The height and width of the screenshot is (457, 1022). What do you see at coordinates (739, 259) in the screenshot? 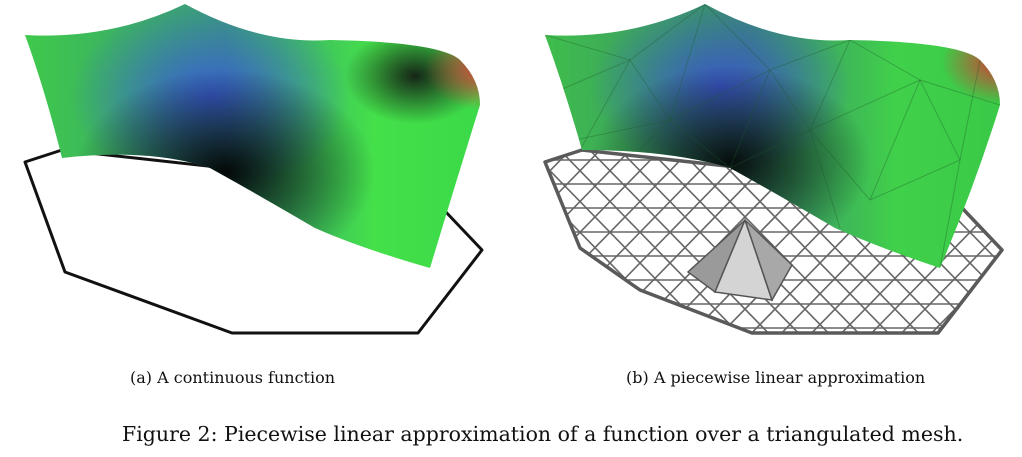
I see `hat-function-pyramid` at bounding box center [739, 259].